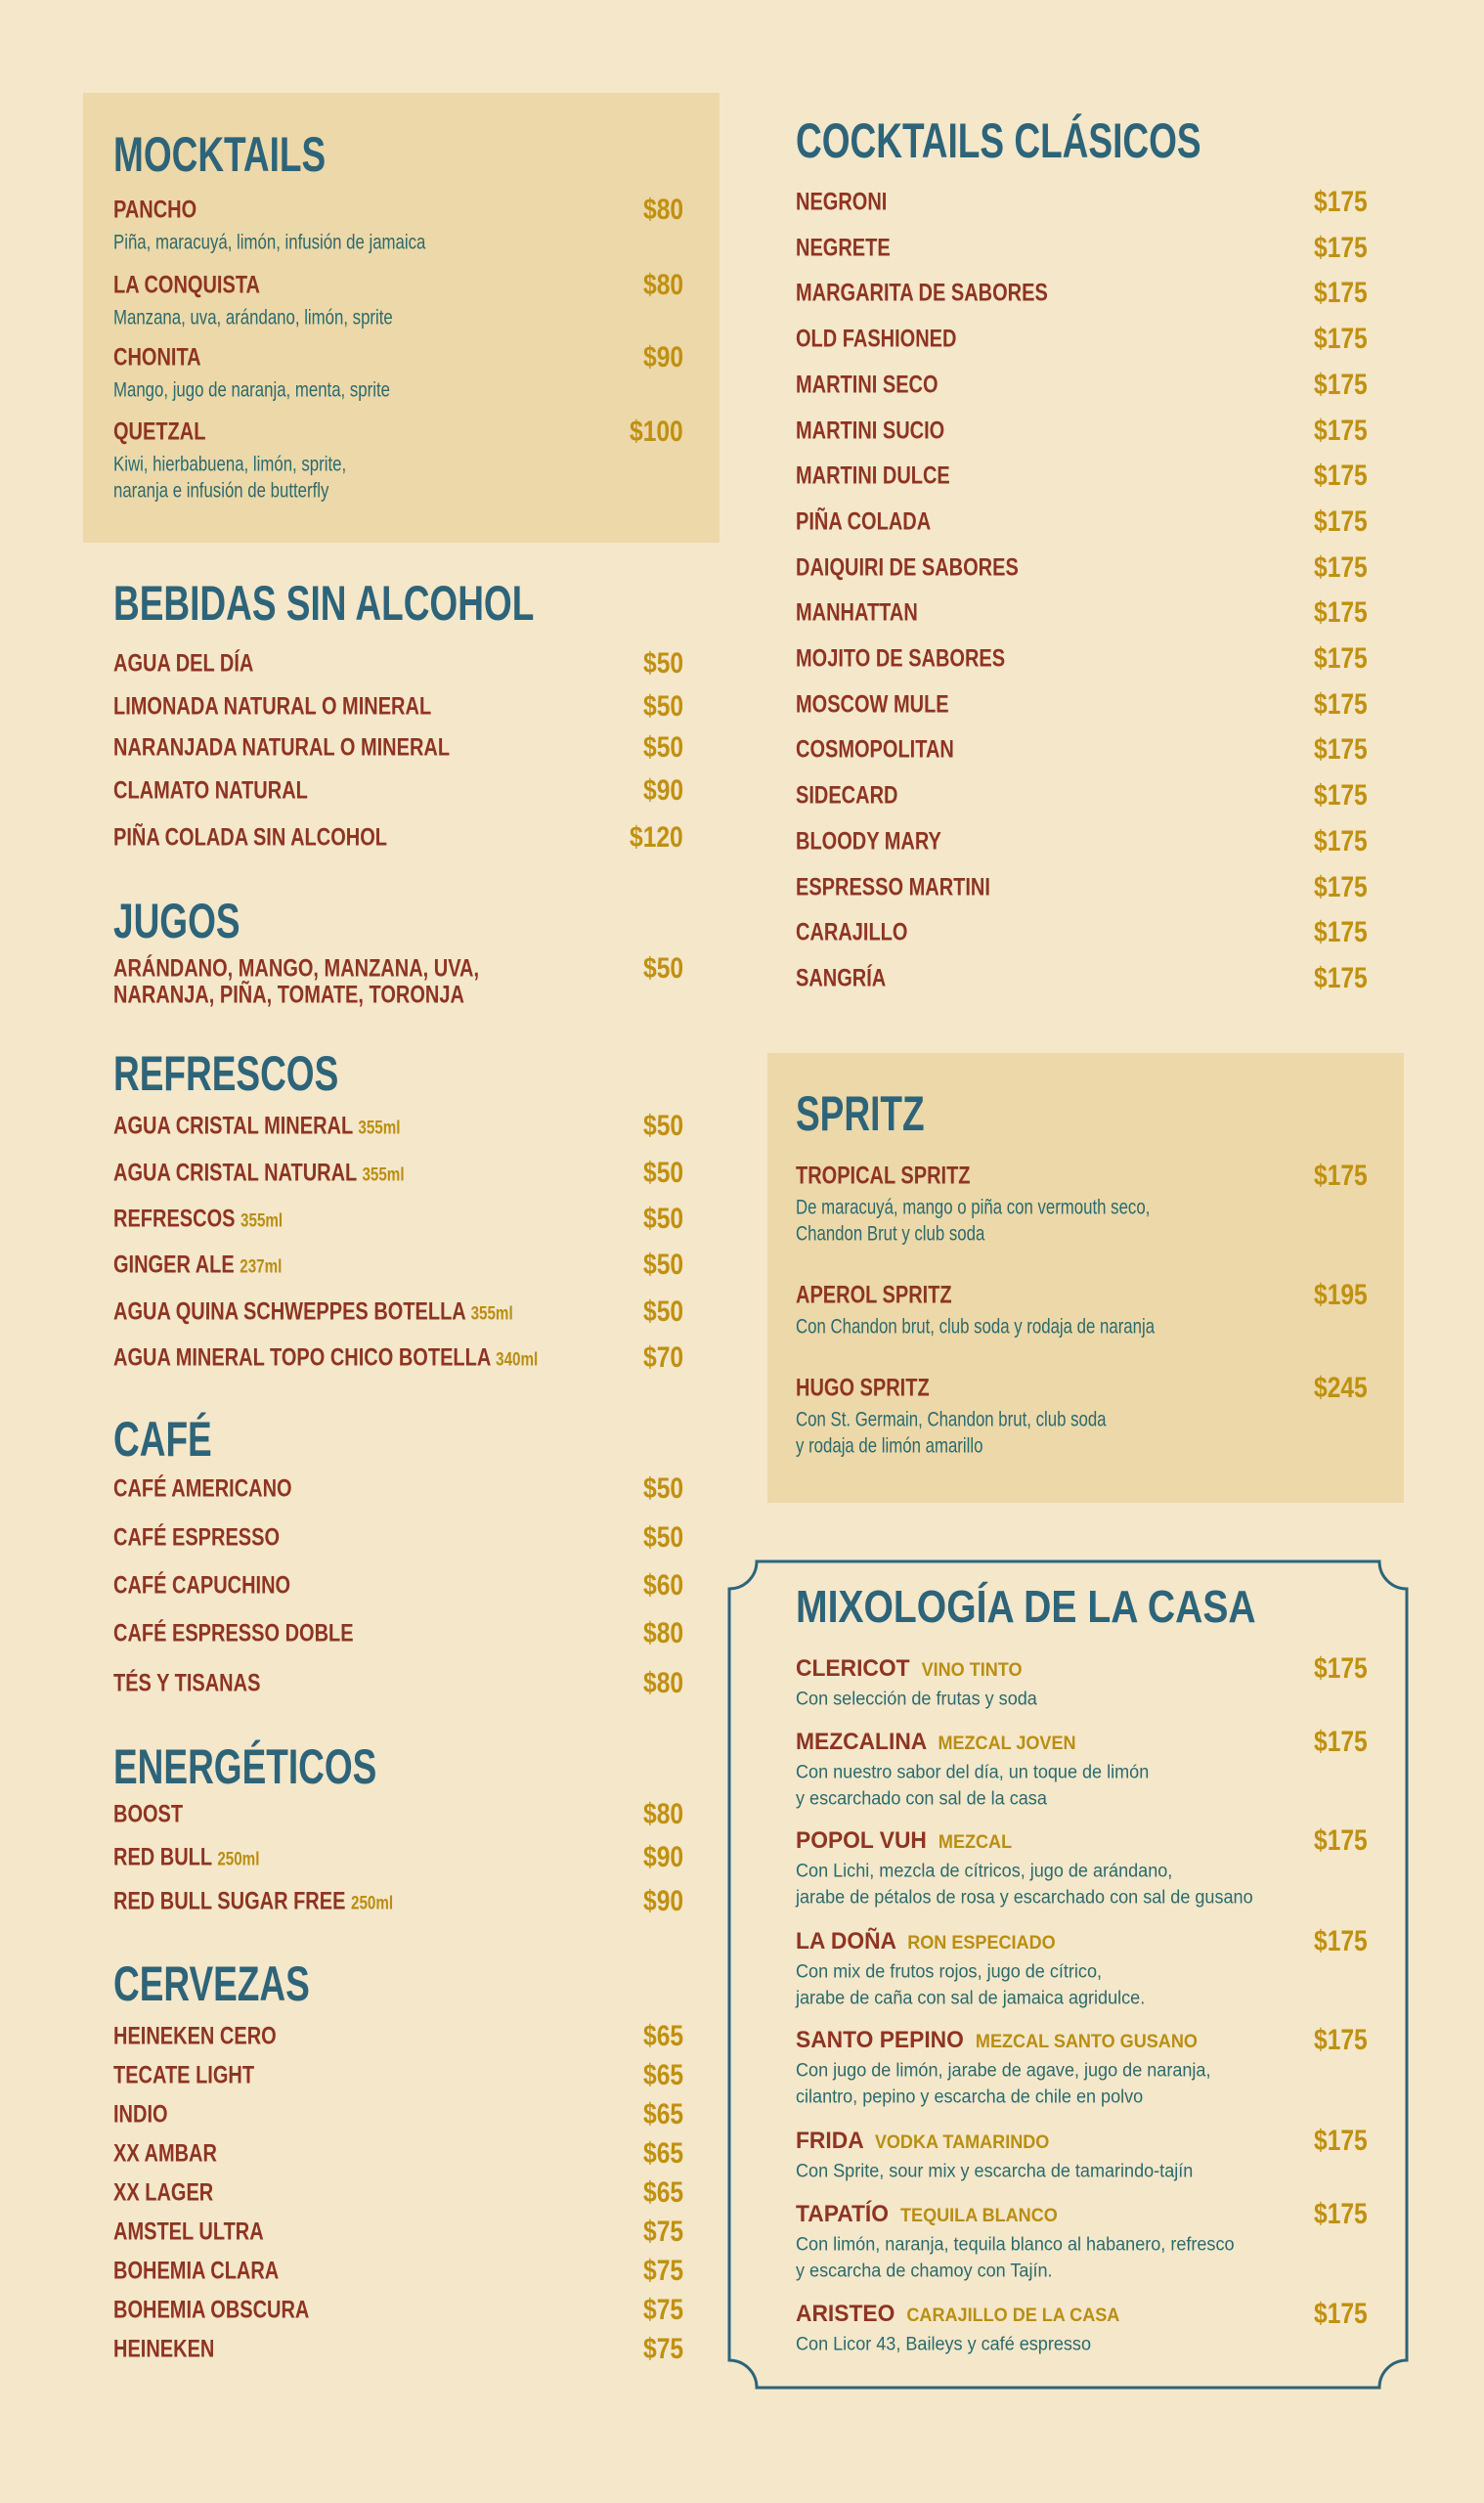  I want to click on item-name: CLERICOT VINO TINTO, so click(909, 1669).